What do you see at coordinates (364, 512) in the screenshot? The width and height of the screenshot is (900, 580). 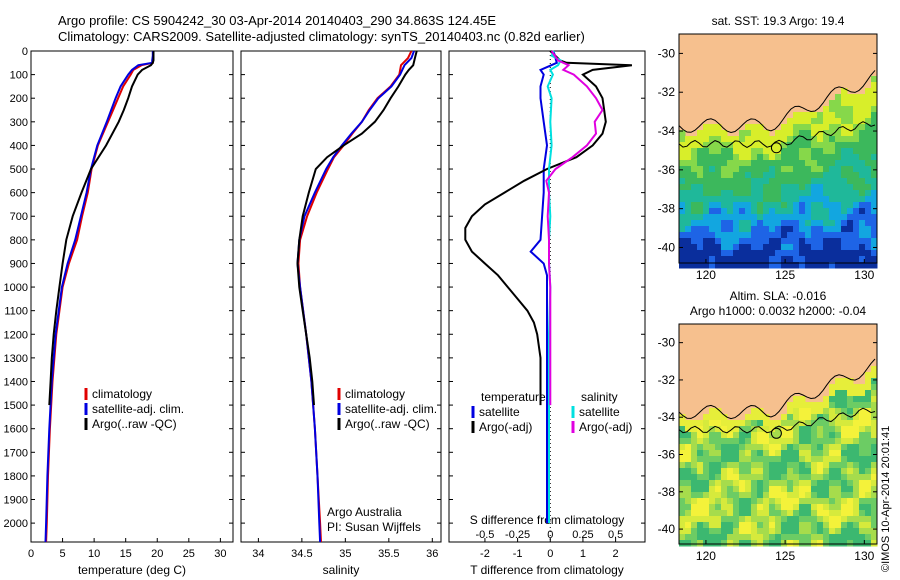 I see `annotation: Argo Australia` at bounding box center [364, 512].